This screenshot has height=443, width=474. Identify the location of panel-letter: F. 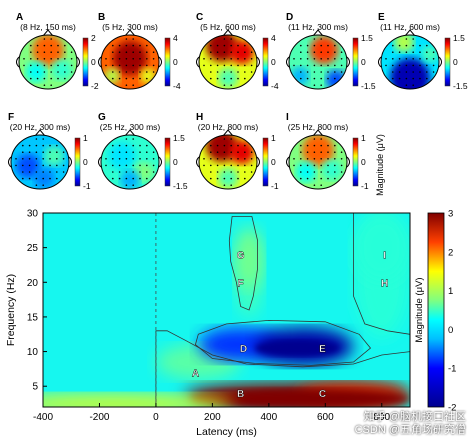
(11, 117).